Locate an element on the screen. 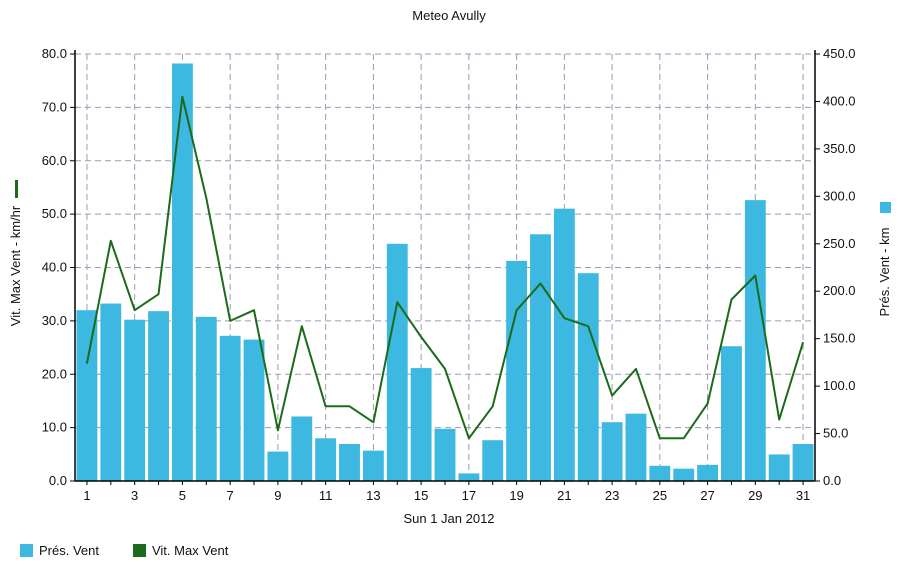 The width and height of the screenshot is (900, 575). legend-item-vit-max-vent: Vit. Max Vent is located at coordinates (180, 550).